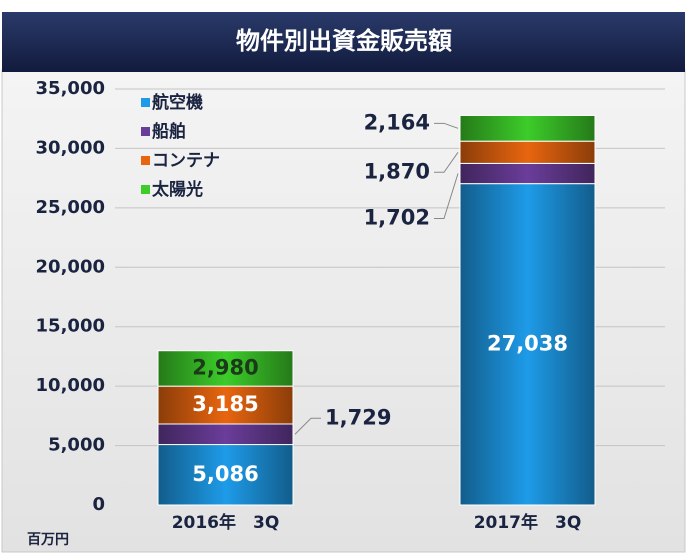 This screenshot has width=687, height=554. What do you see at coordinates (528, 522) in the screenshot?
I see `x-tick-label: 2017年 3Q` at bounding box center [528, 522].